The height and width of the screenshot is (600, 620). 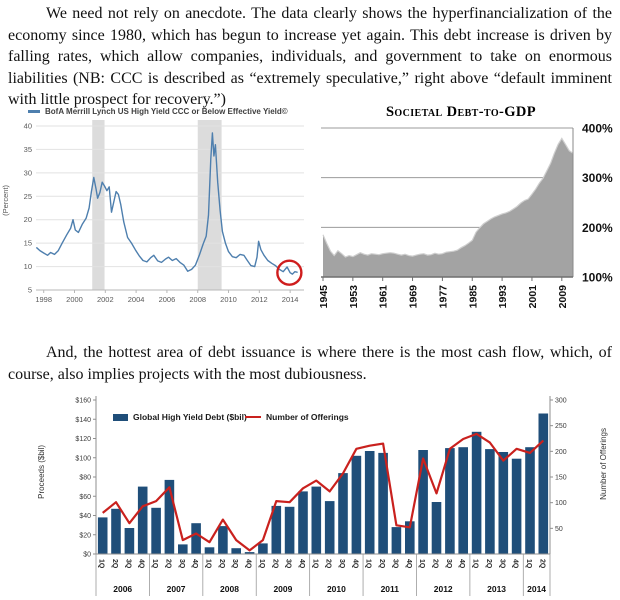 I want to click on svg-text: 100%, so click(x=597, y=278).